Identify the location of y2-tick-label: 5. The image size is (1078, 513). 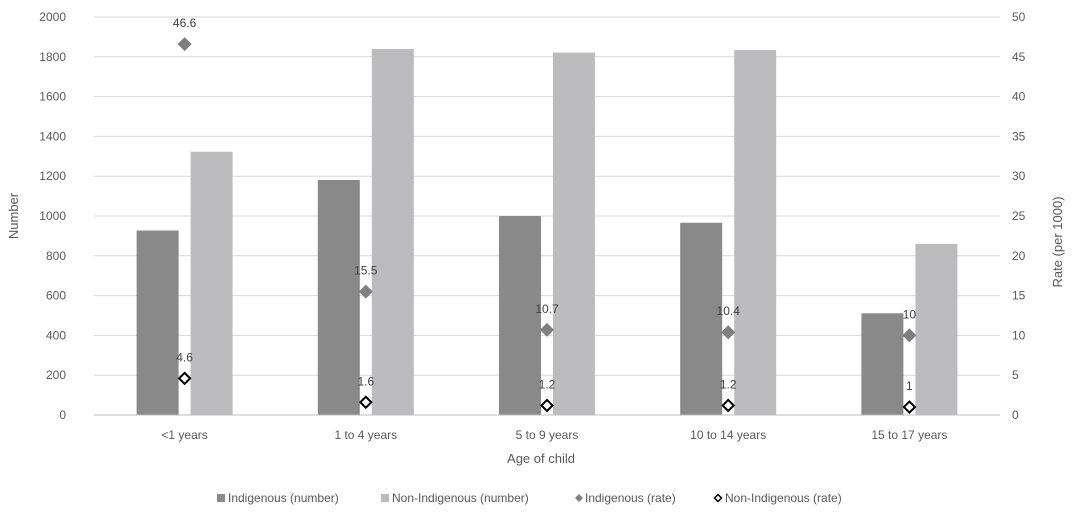
(1015, 375).